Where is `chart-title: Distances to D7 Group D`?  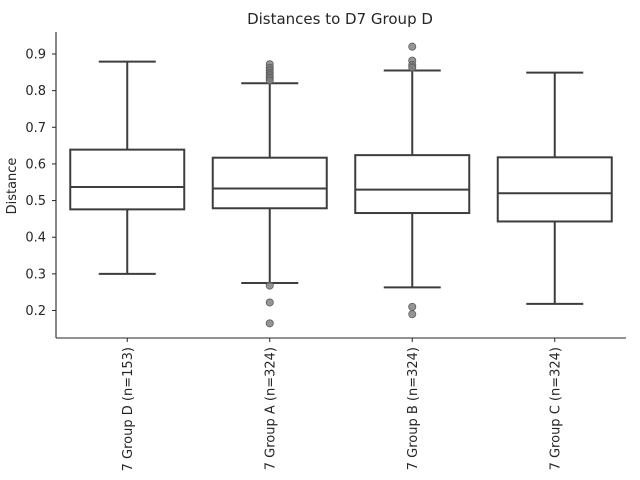
chart-title: Distances to D7 Group D is located at coordinates (340, 19).